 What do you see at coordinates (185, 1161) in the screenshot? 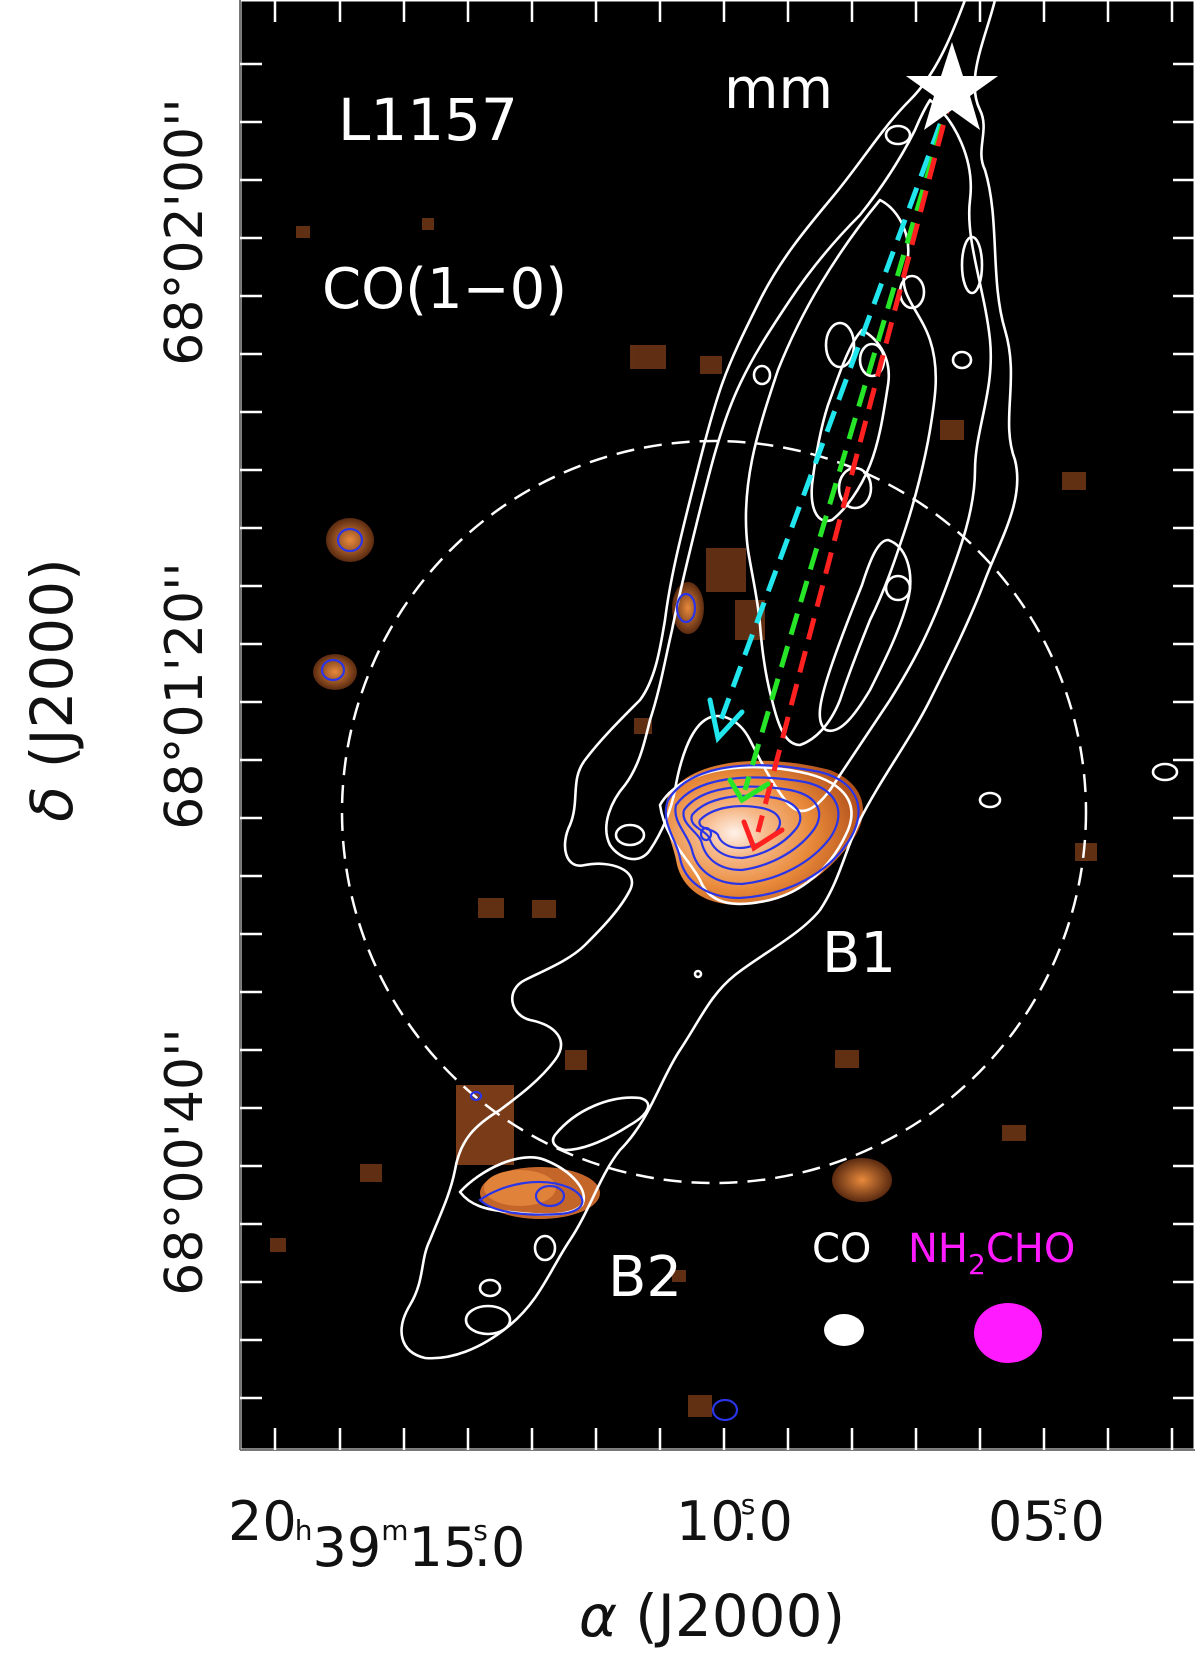
I see `ytick-label-2: 68°00'40''` at bounding box center [185, 1161].